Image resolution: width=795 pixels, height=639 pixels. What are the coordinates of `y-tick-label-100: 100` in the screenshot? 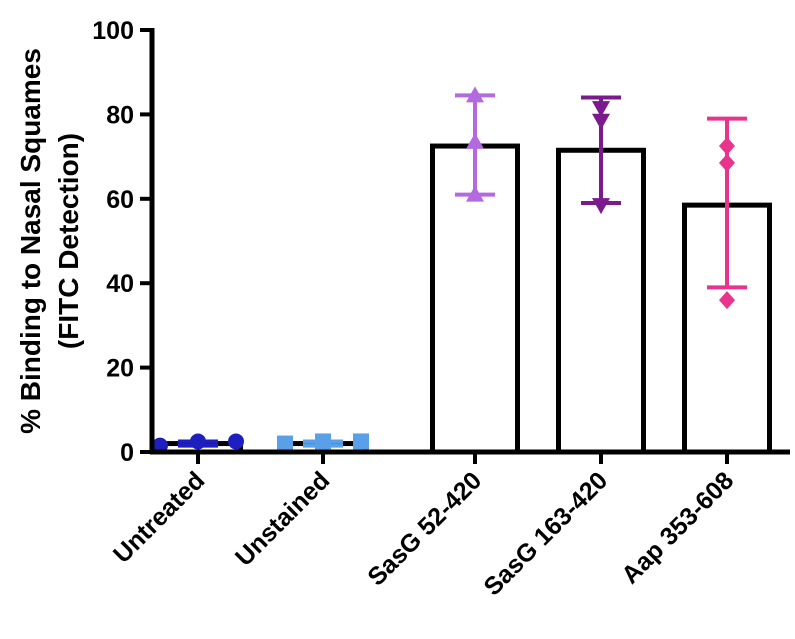 It's located at (113, 31).